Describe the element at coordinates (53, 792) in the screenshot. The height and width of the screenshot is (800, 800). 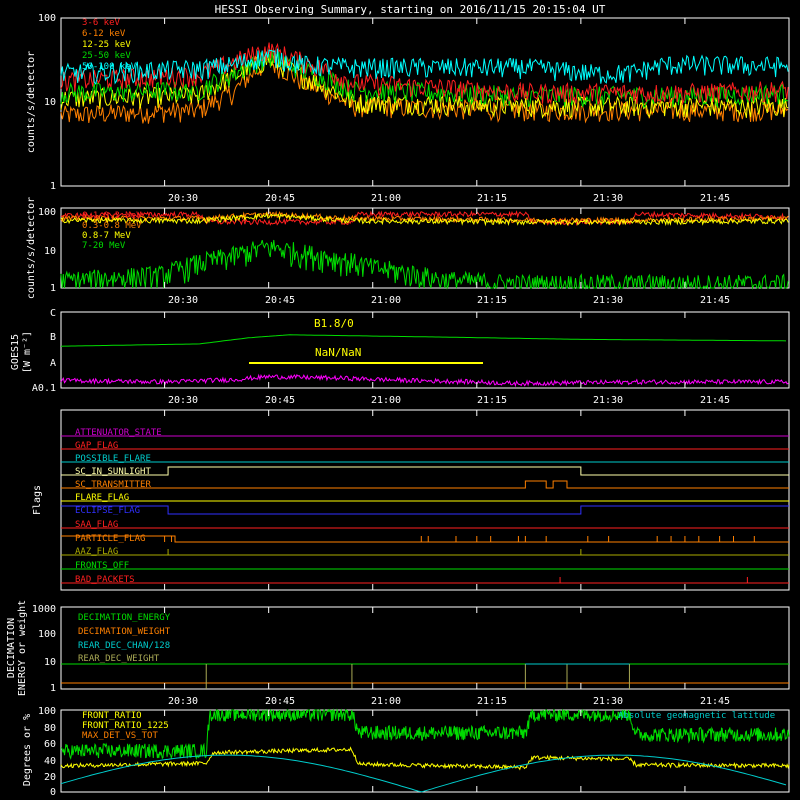
I see `y-tick-label: 0` at that location.